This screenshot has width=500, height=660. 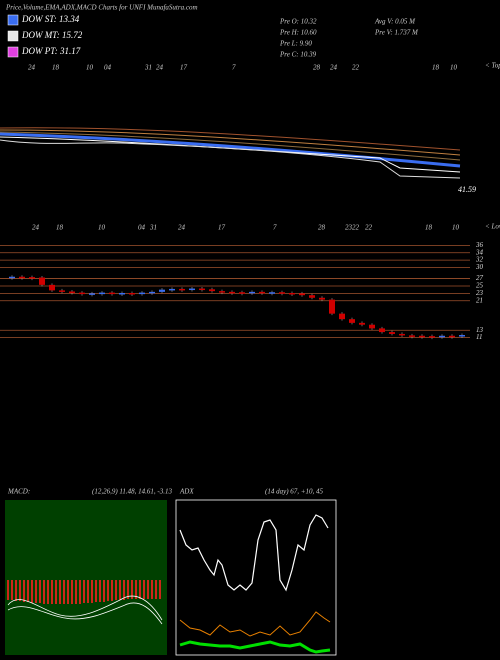 I want to click on ema-lines, so click(x=230, y=153).